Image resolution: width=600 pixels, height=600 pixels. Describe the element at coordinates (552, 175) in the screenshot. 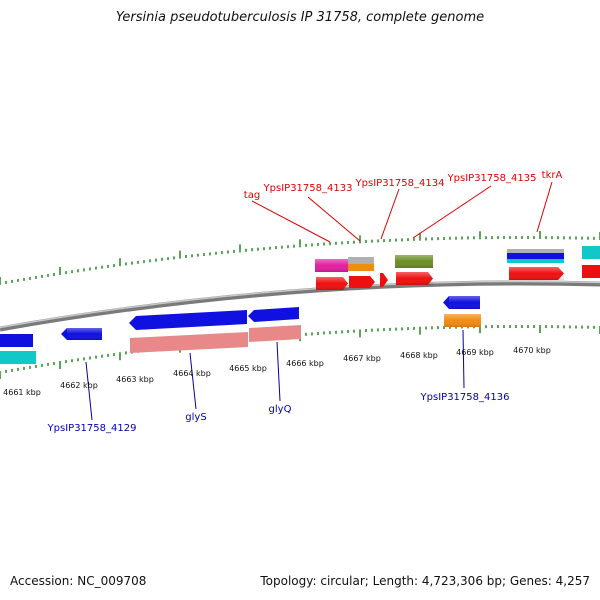

I see `gene-label-tkrA: tkrA` at that location.